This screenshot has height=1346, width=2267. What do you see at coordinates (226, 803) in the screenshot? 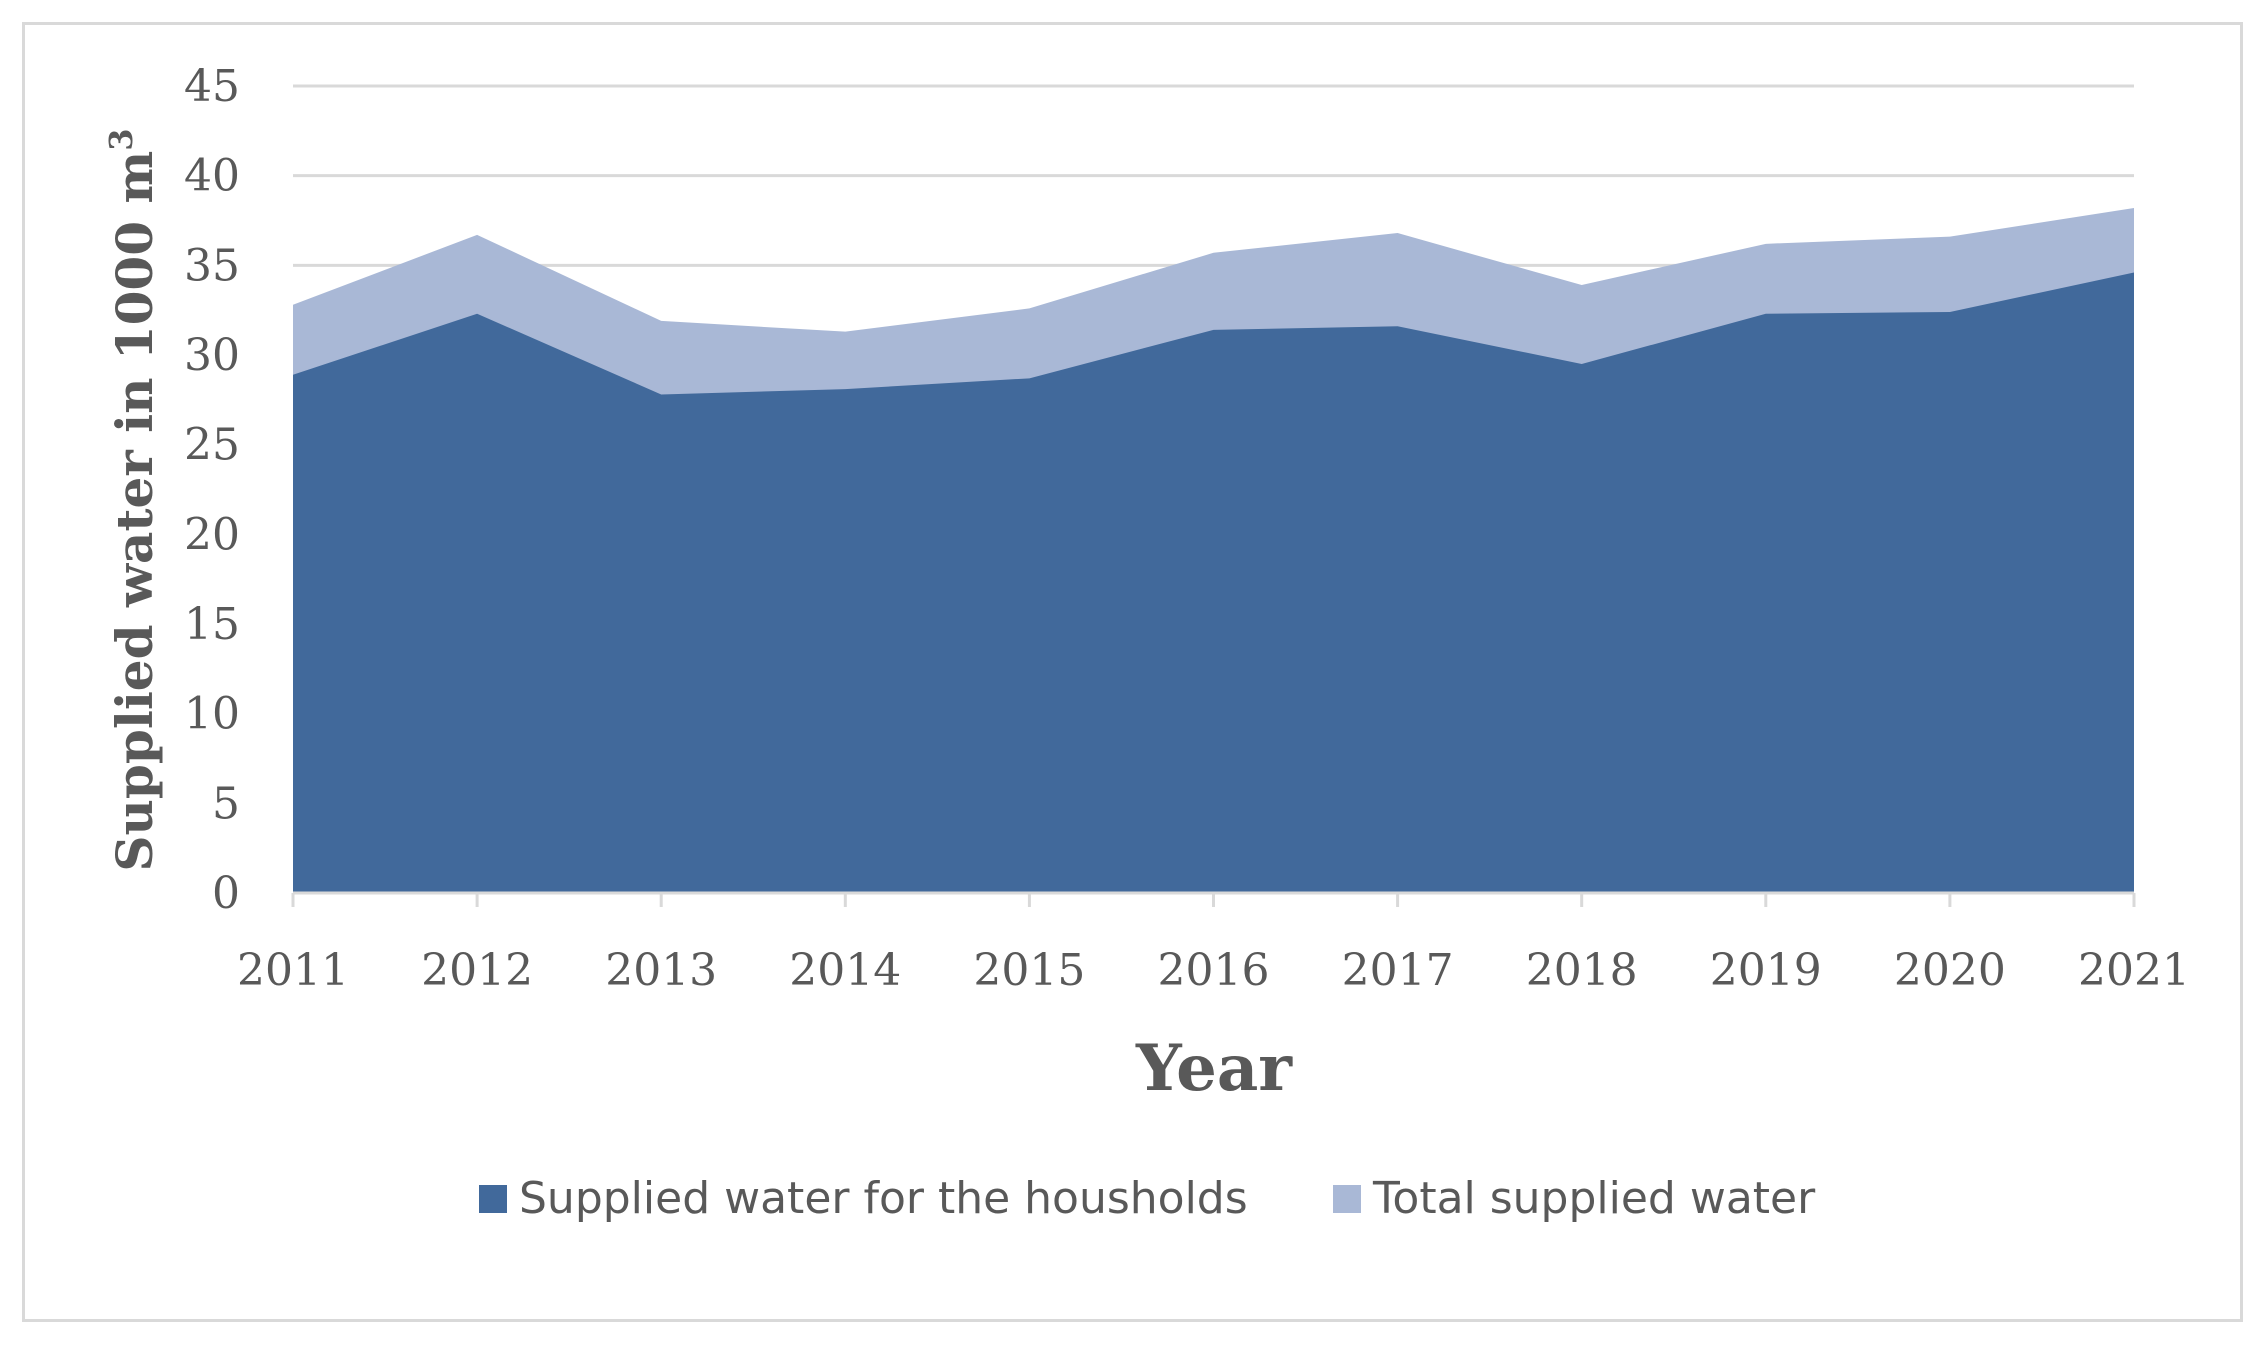
I see `y-tick-label: 5` at bounding box center [226, 803].